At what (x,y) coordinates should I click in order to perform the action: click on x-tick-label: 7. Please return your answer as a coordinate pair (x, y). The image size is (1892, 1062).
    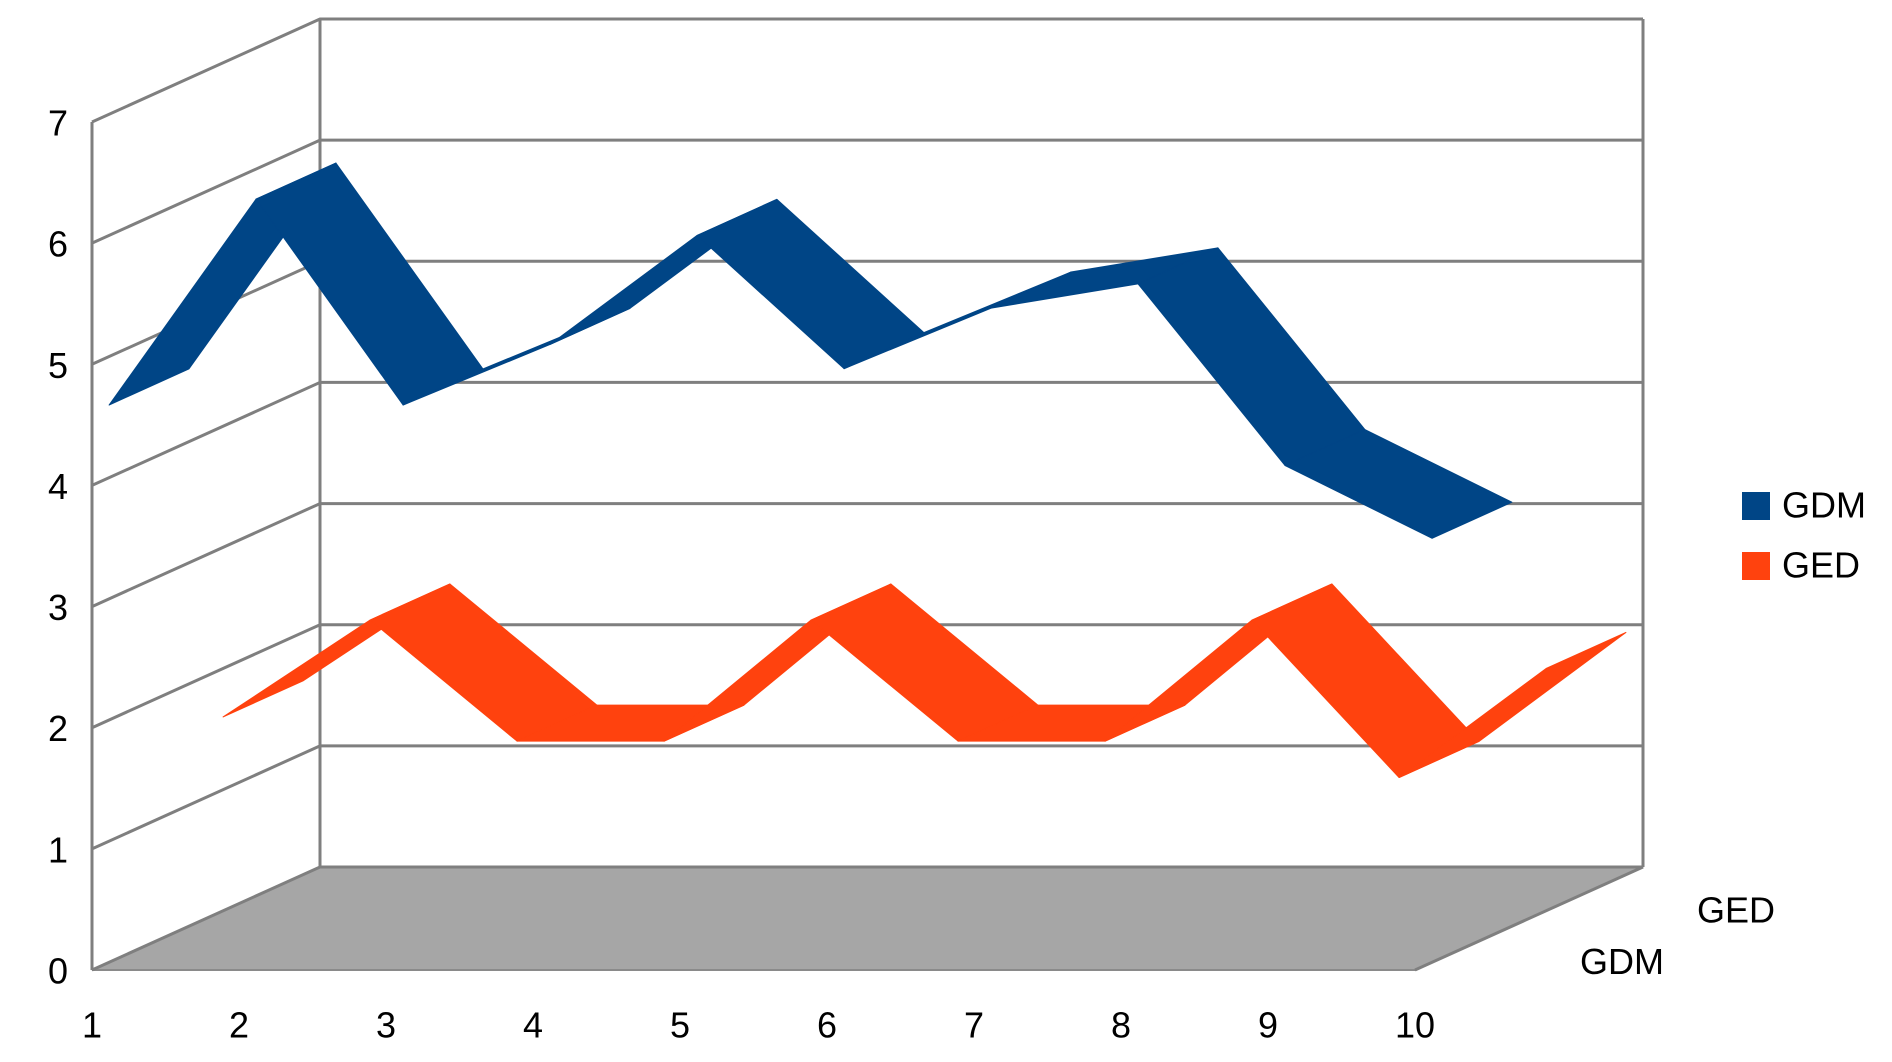
    Looking at the image, I should click on (974, 1025).